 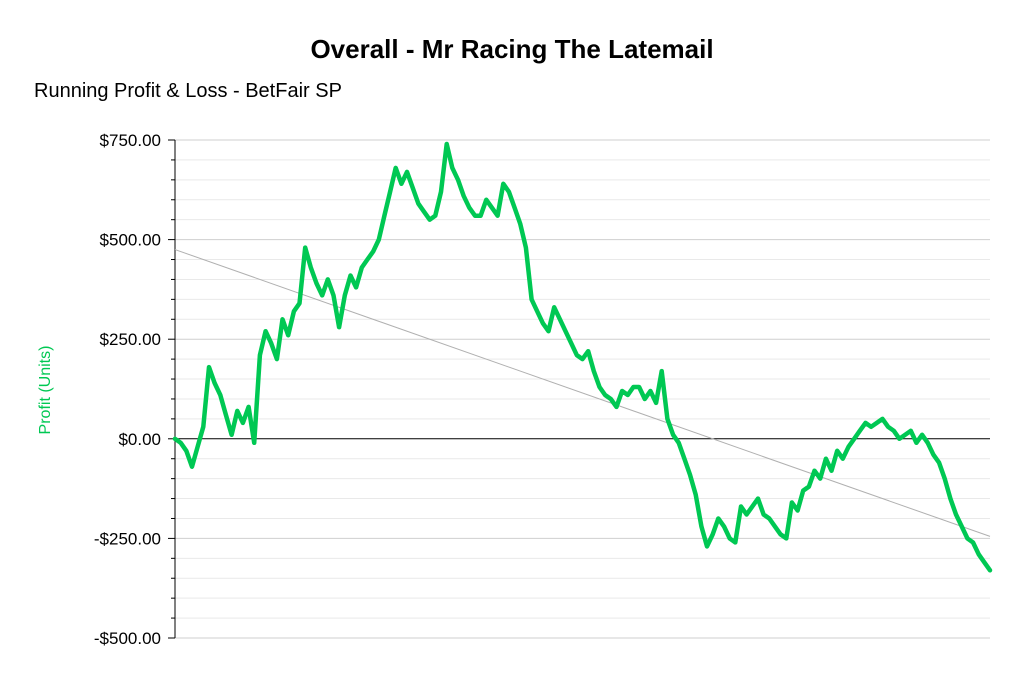 What do you see at coordinates (512, 49) in the screenshot?
I see `chart-title: Overall - Mr Racing The Latemail` at bounding box center [512, 49].